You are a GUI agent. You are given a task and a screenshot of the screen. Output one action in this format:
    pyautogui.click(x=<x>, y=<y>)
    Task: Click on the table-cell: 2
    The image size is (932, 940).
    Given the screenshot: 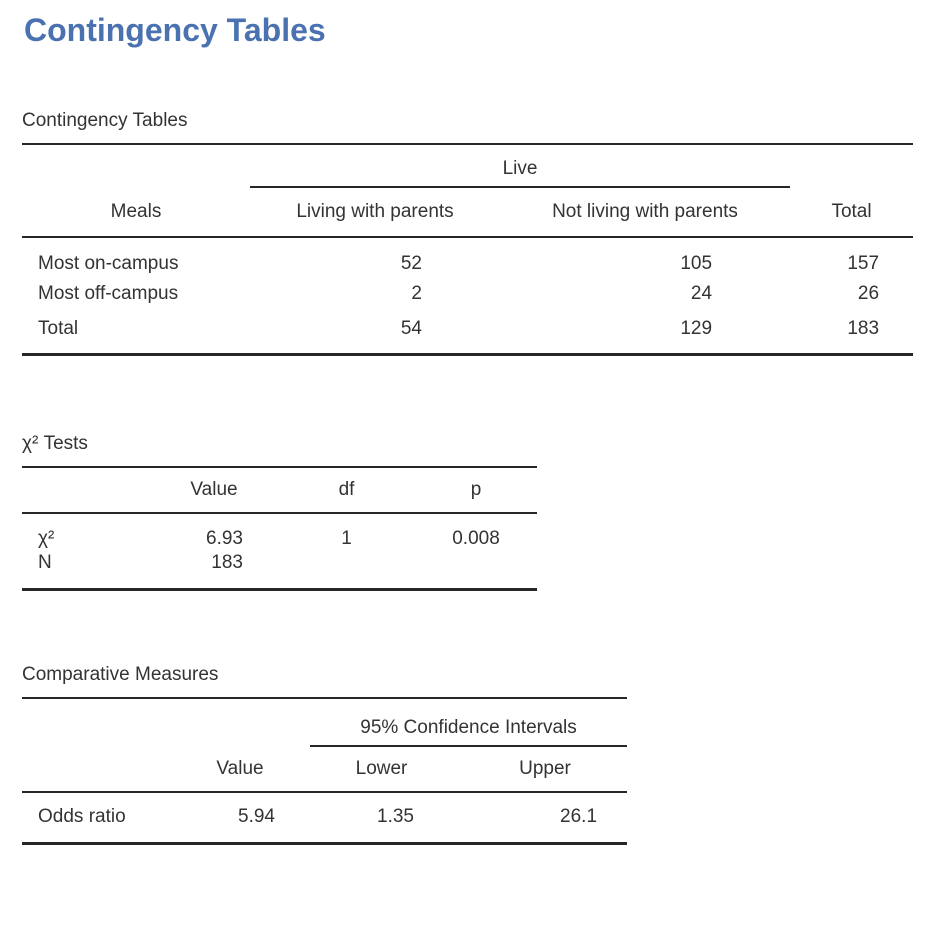 What is the action you would take?
    pyautogui.click(x=416, y=293)
    